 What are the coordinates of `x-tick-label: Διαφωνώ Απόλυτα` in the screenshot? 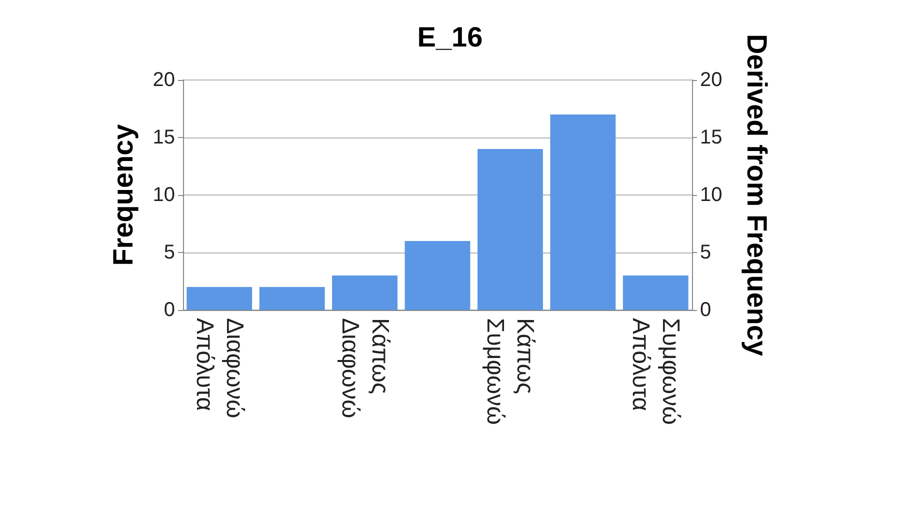 It's located at (219, 368).